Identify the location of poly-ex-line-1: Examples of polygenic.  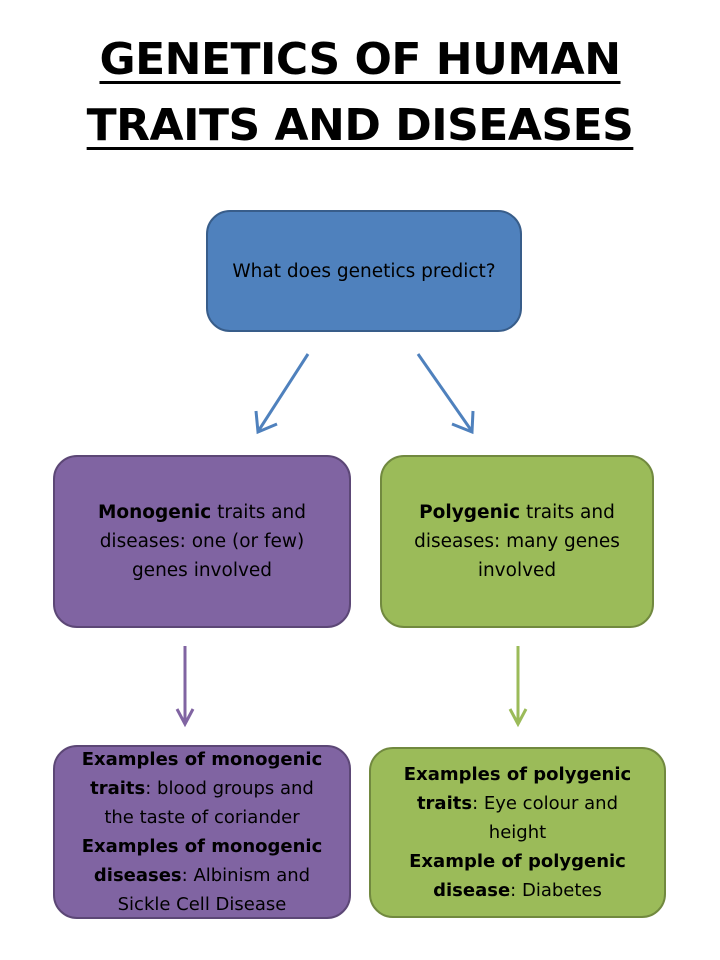
(517, 774).